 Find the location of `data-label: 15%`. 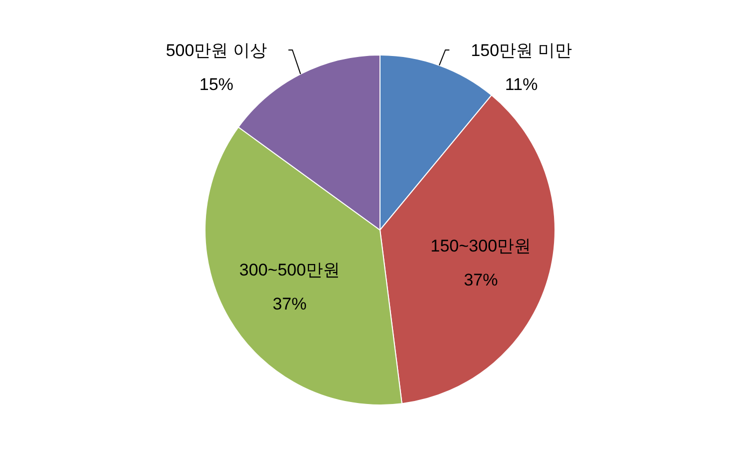

data-label: 15% is located at coordinates (216, 84).